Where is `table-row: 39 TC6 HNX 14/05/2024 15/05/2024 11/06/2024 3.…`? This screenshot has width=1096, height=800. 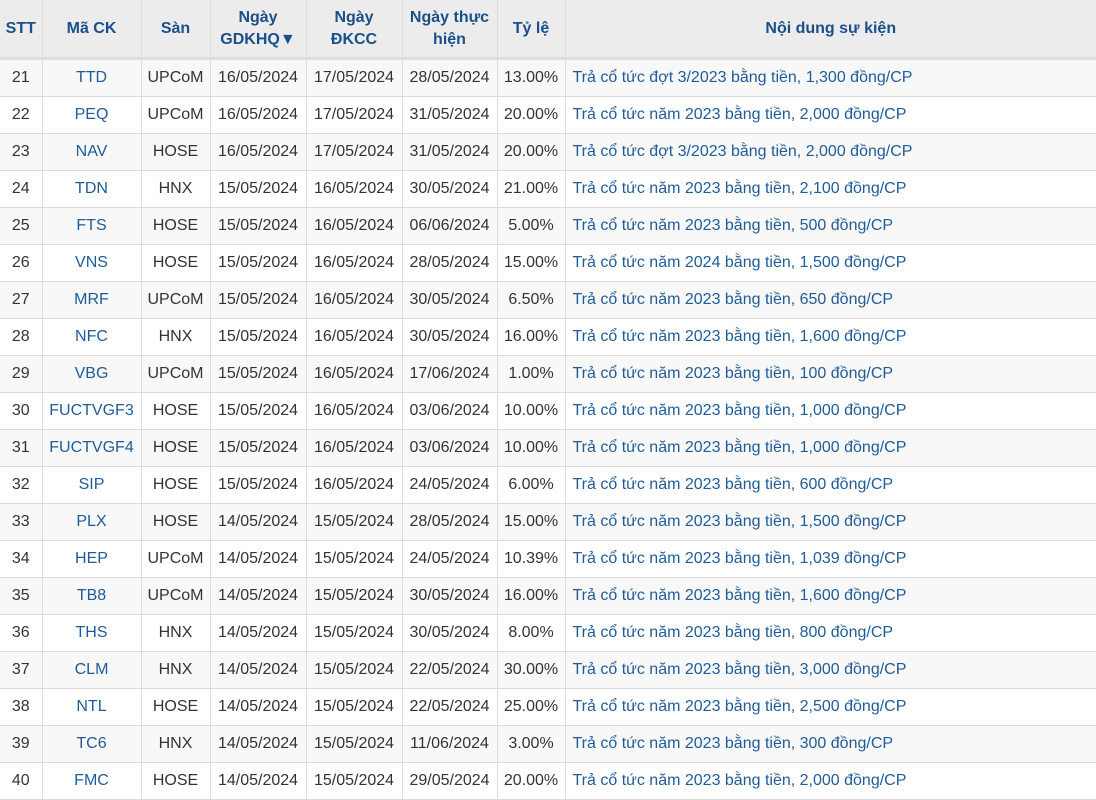 table-row: 39 TC6 HNX 14/05/2024 15/05/2024 11/06/2024 3.… is located at coordinates (548, 744).